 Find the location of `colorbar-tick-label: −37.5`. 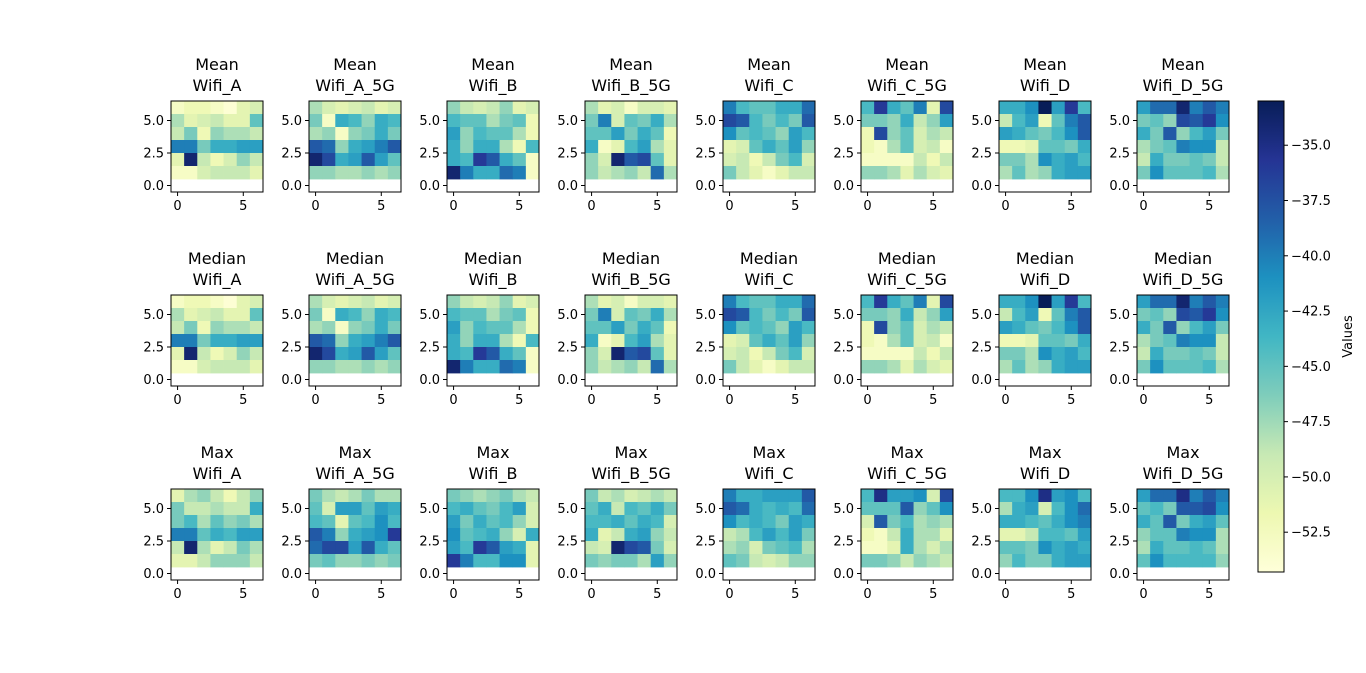

colorbar-tick-label: −37.5 is located at coordinates (1311, 201).